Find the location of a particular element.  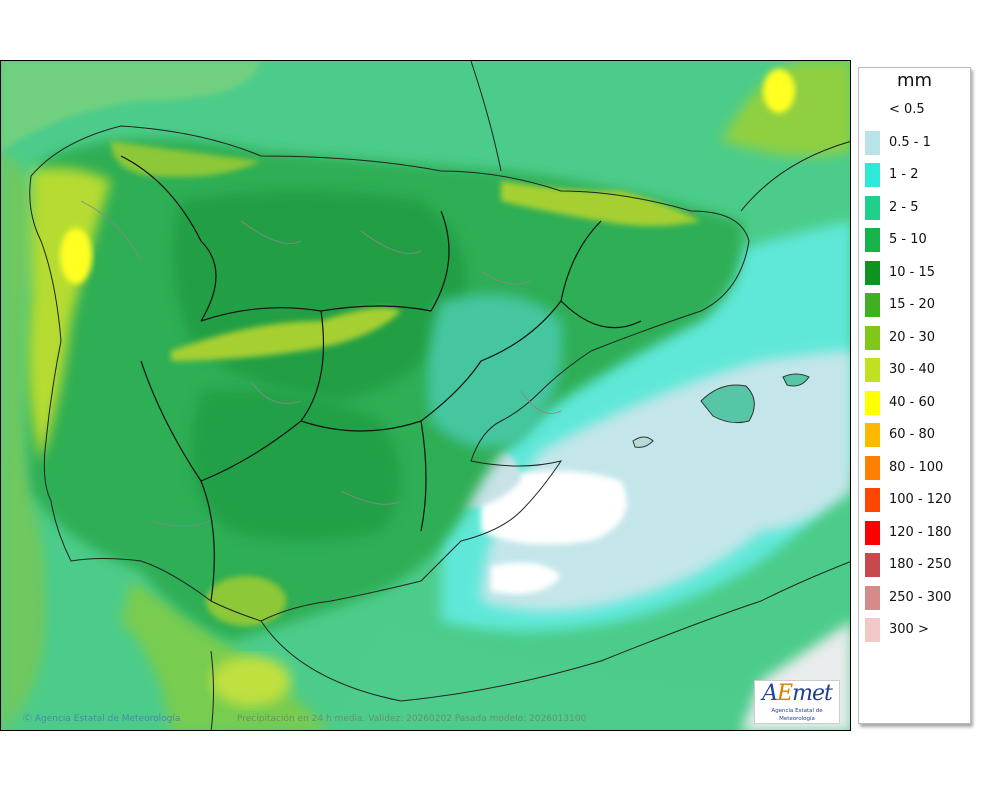

legend-item: 250 - 300 is located at coordinates (915, 597).